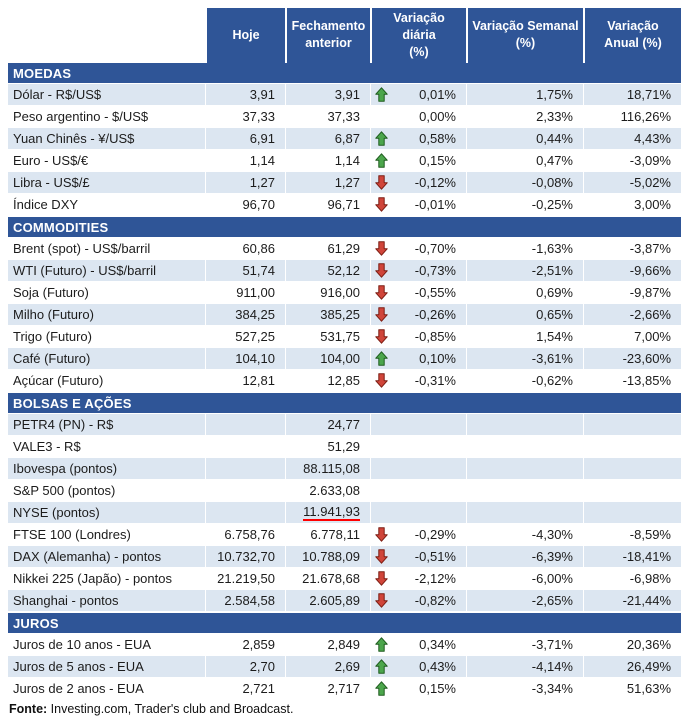 The height and width of the screenshot is (720, 689). I want to click on hoje-value: 911,00, so click(245, 292).